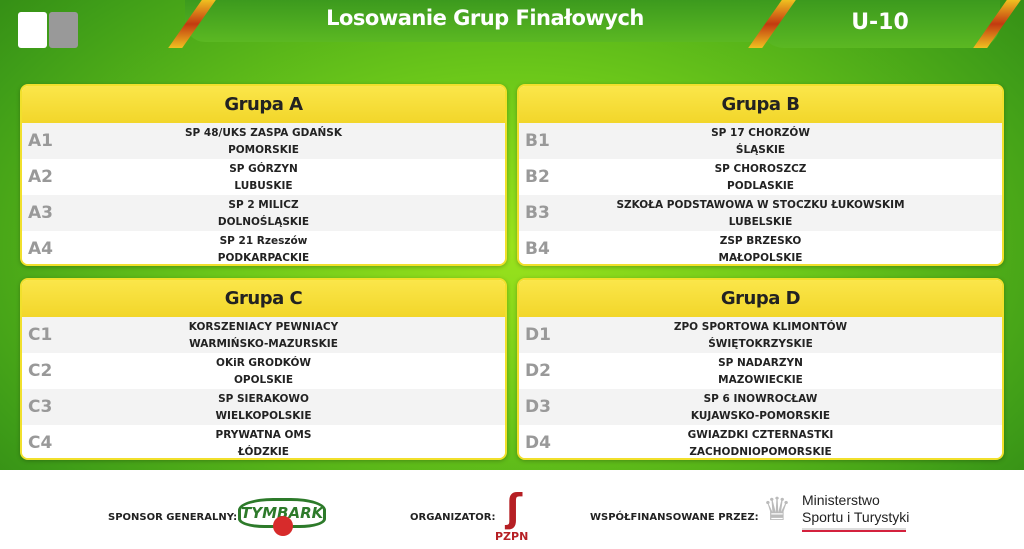 The height and width of the screenshot is (549, 1024). What do you see at coordinates (512, 536) in the screenshot?
I see `pzpn-logo-text: PZPN` at bounding box center [512, 536].